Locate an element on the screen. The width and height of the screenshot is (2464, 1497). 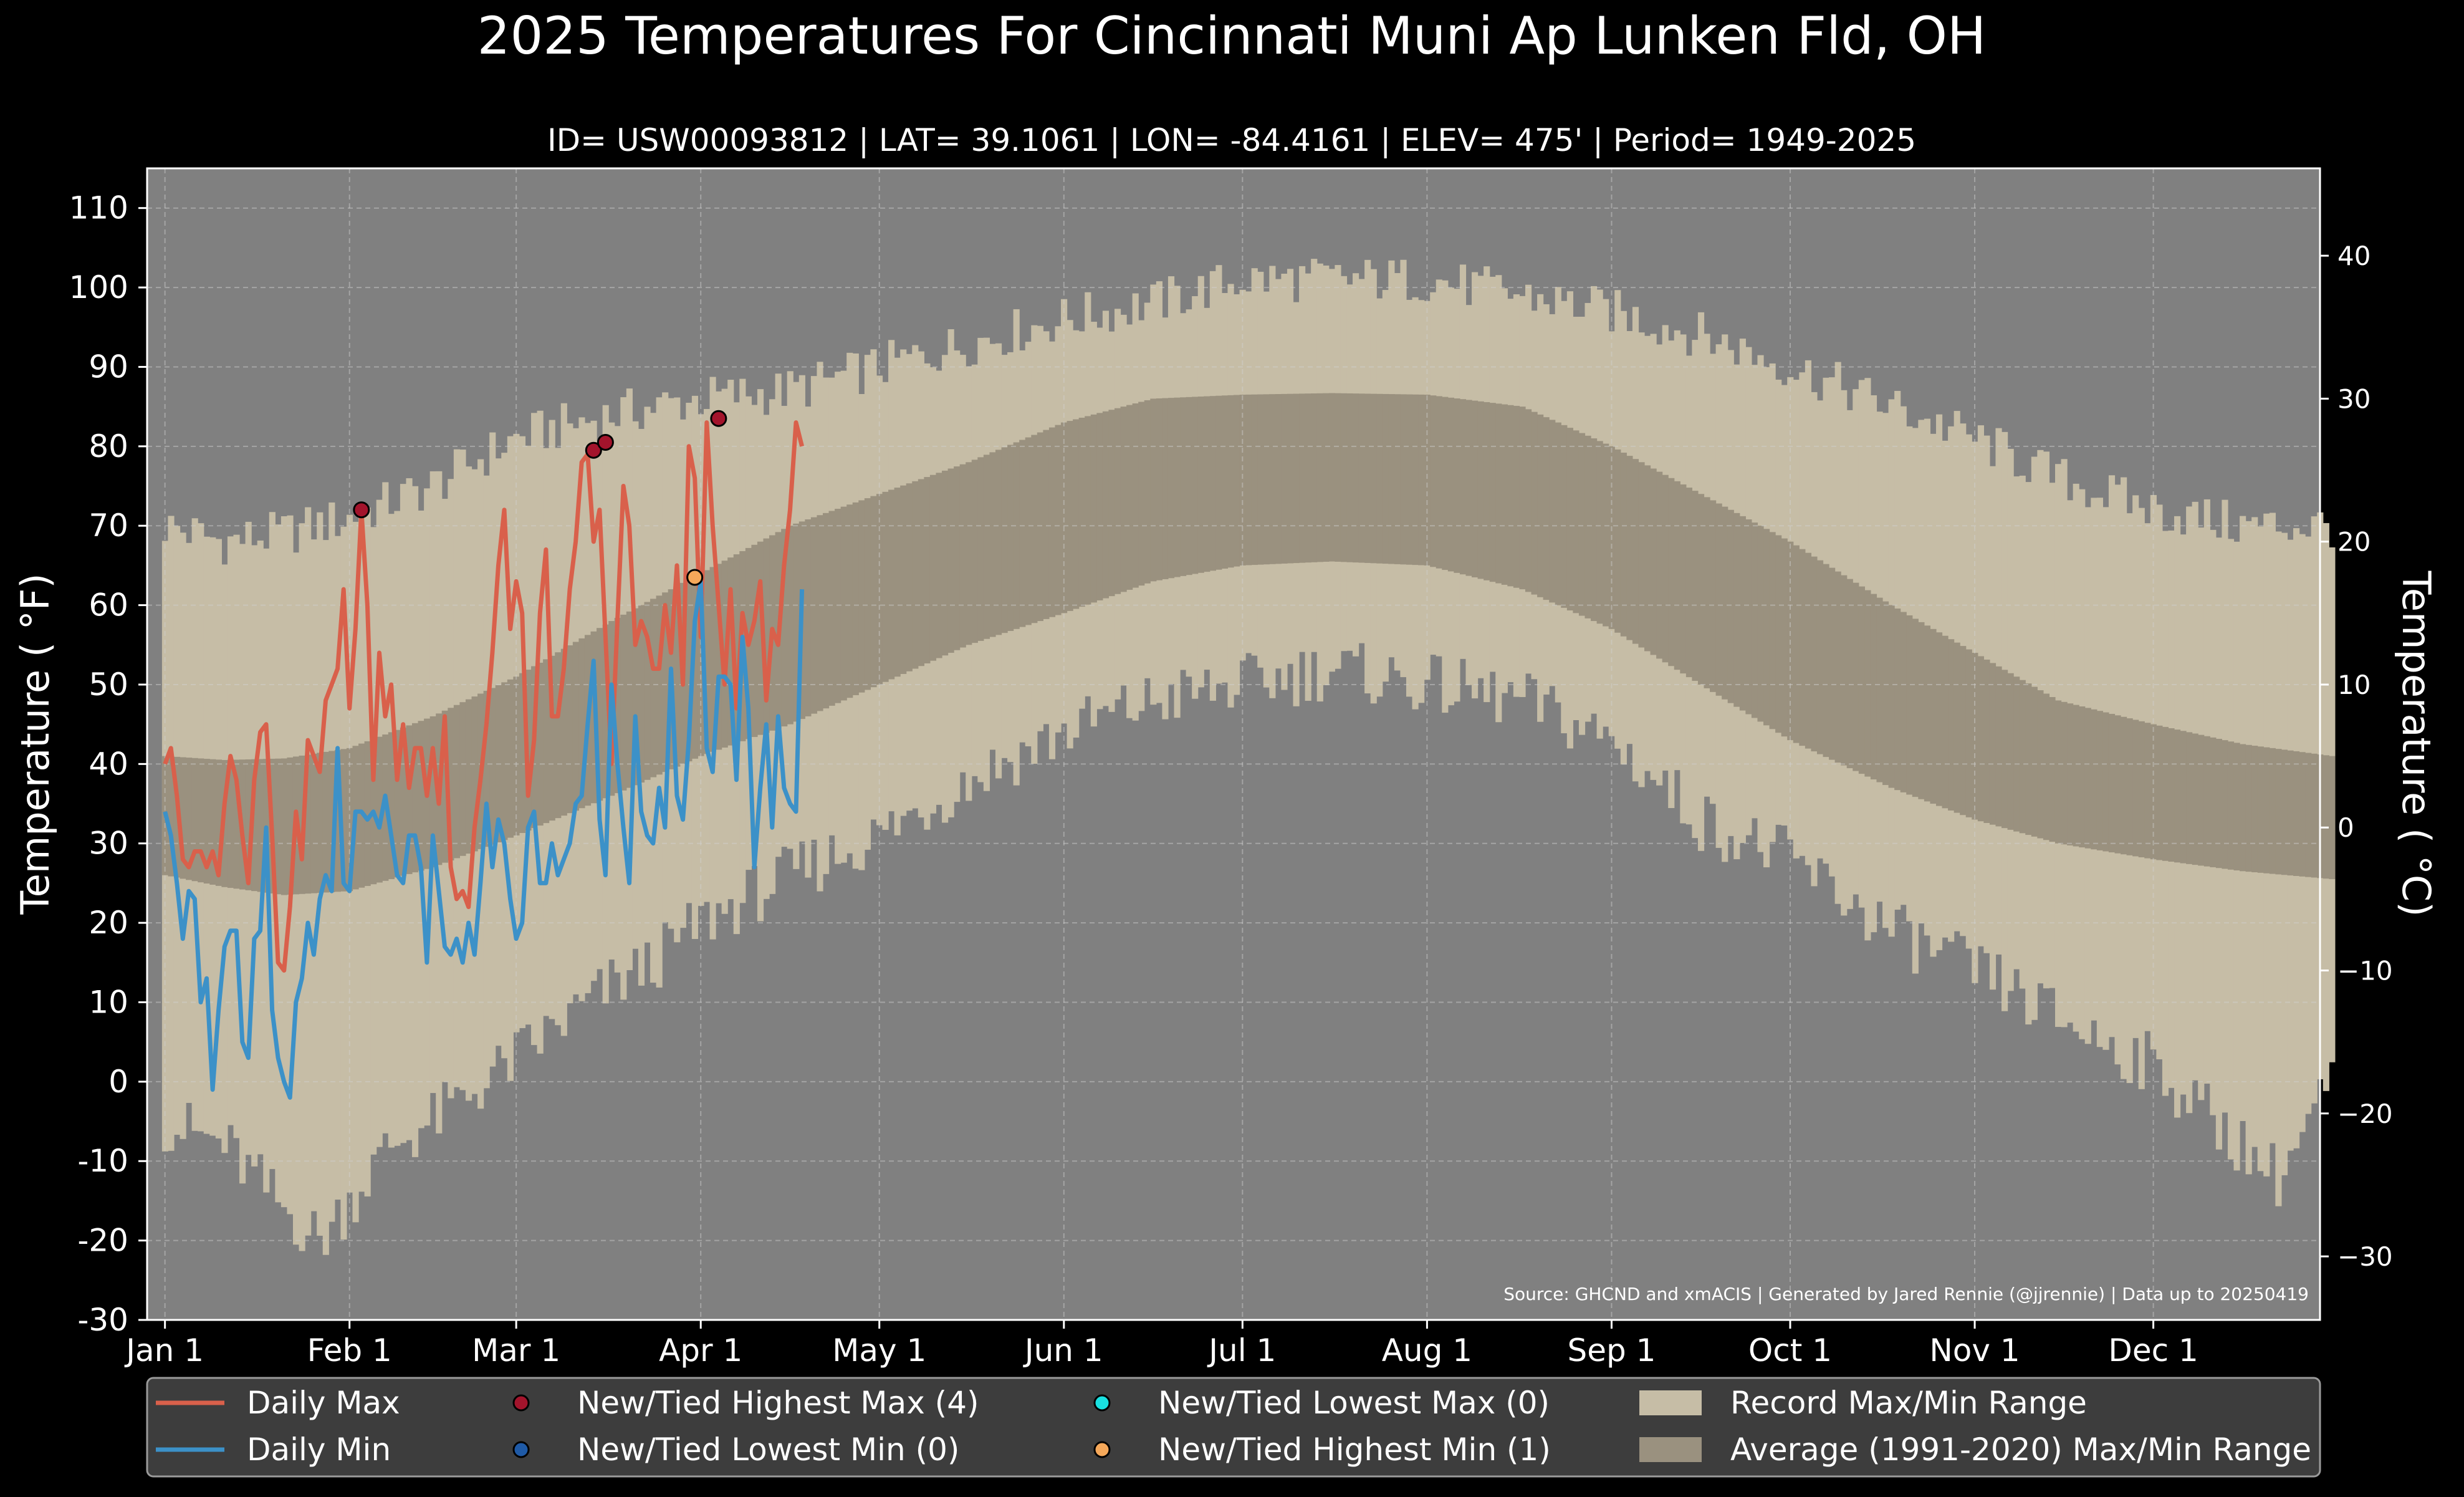
y-tick-label: 60 is located at coordinates (109, 605).